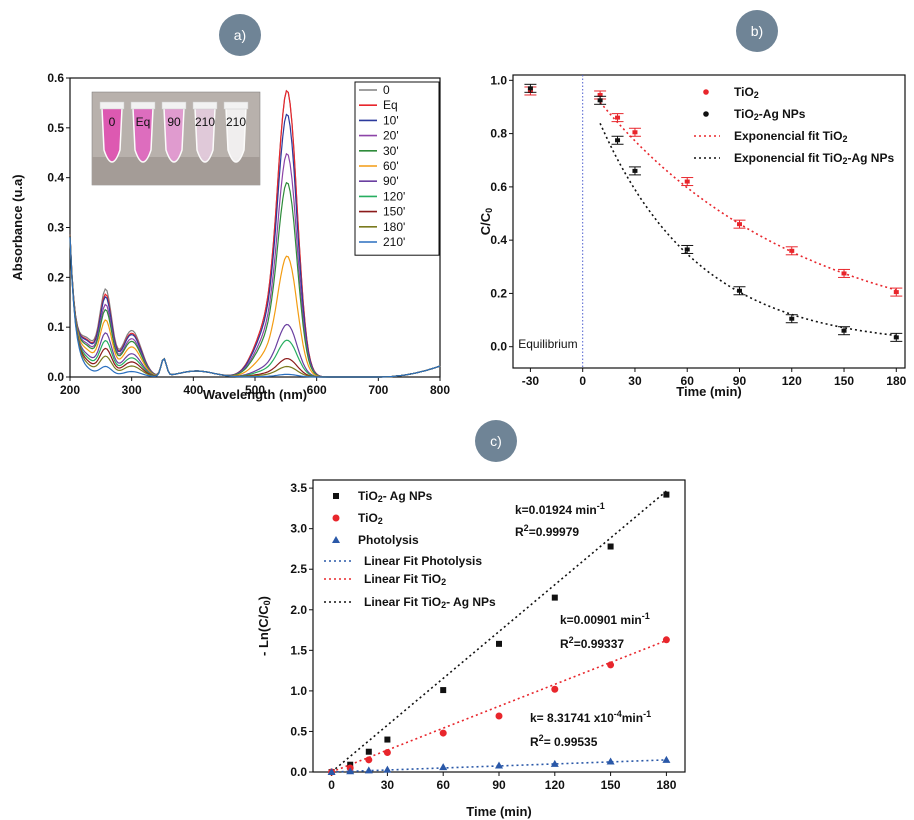 The width and height of the screenshot is (914, 820). What do you see at coordinates (592, 643) in the screenshot?
I see `chart-c-r-squared: R2=0.99337` at bounding box center [592, 643].